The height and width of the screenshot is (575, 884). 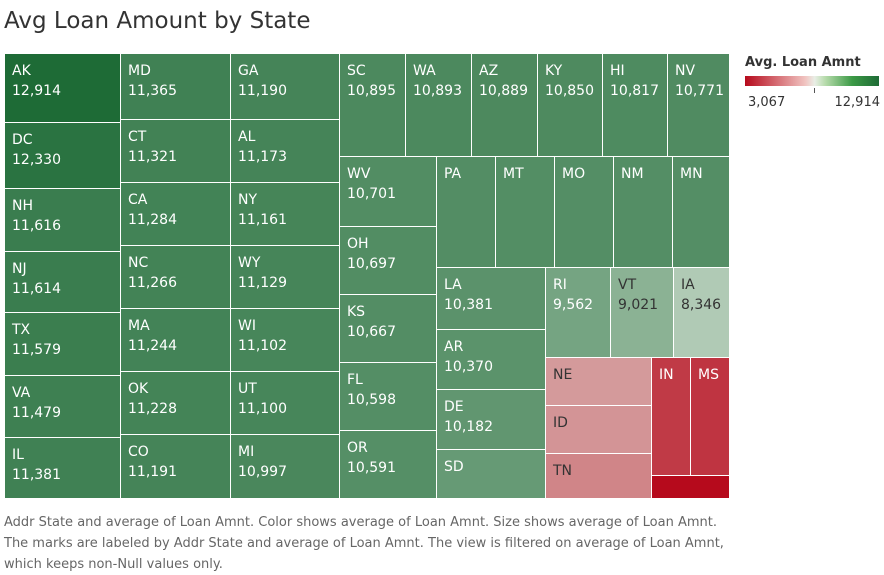 What do you see at coordinates (439, 105) in the screenshot?
I see `treemap-tile-wa: WA 10,893` at bounding box center [439, 105].